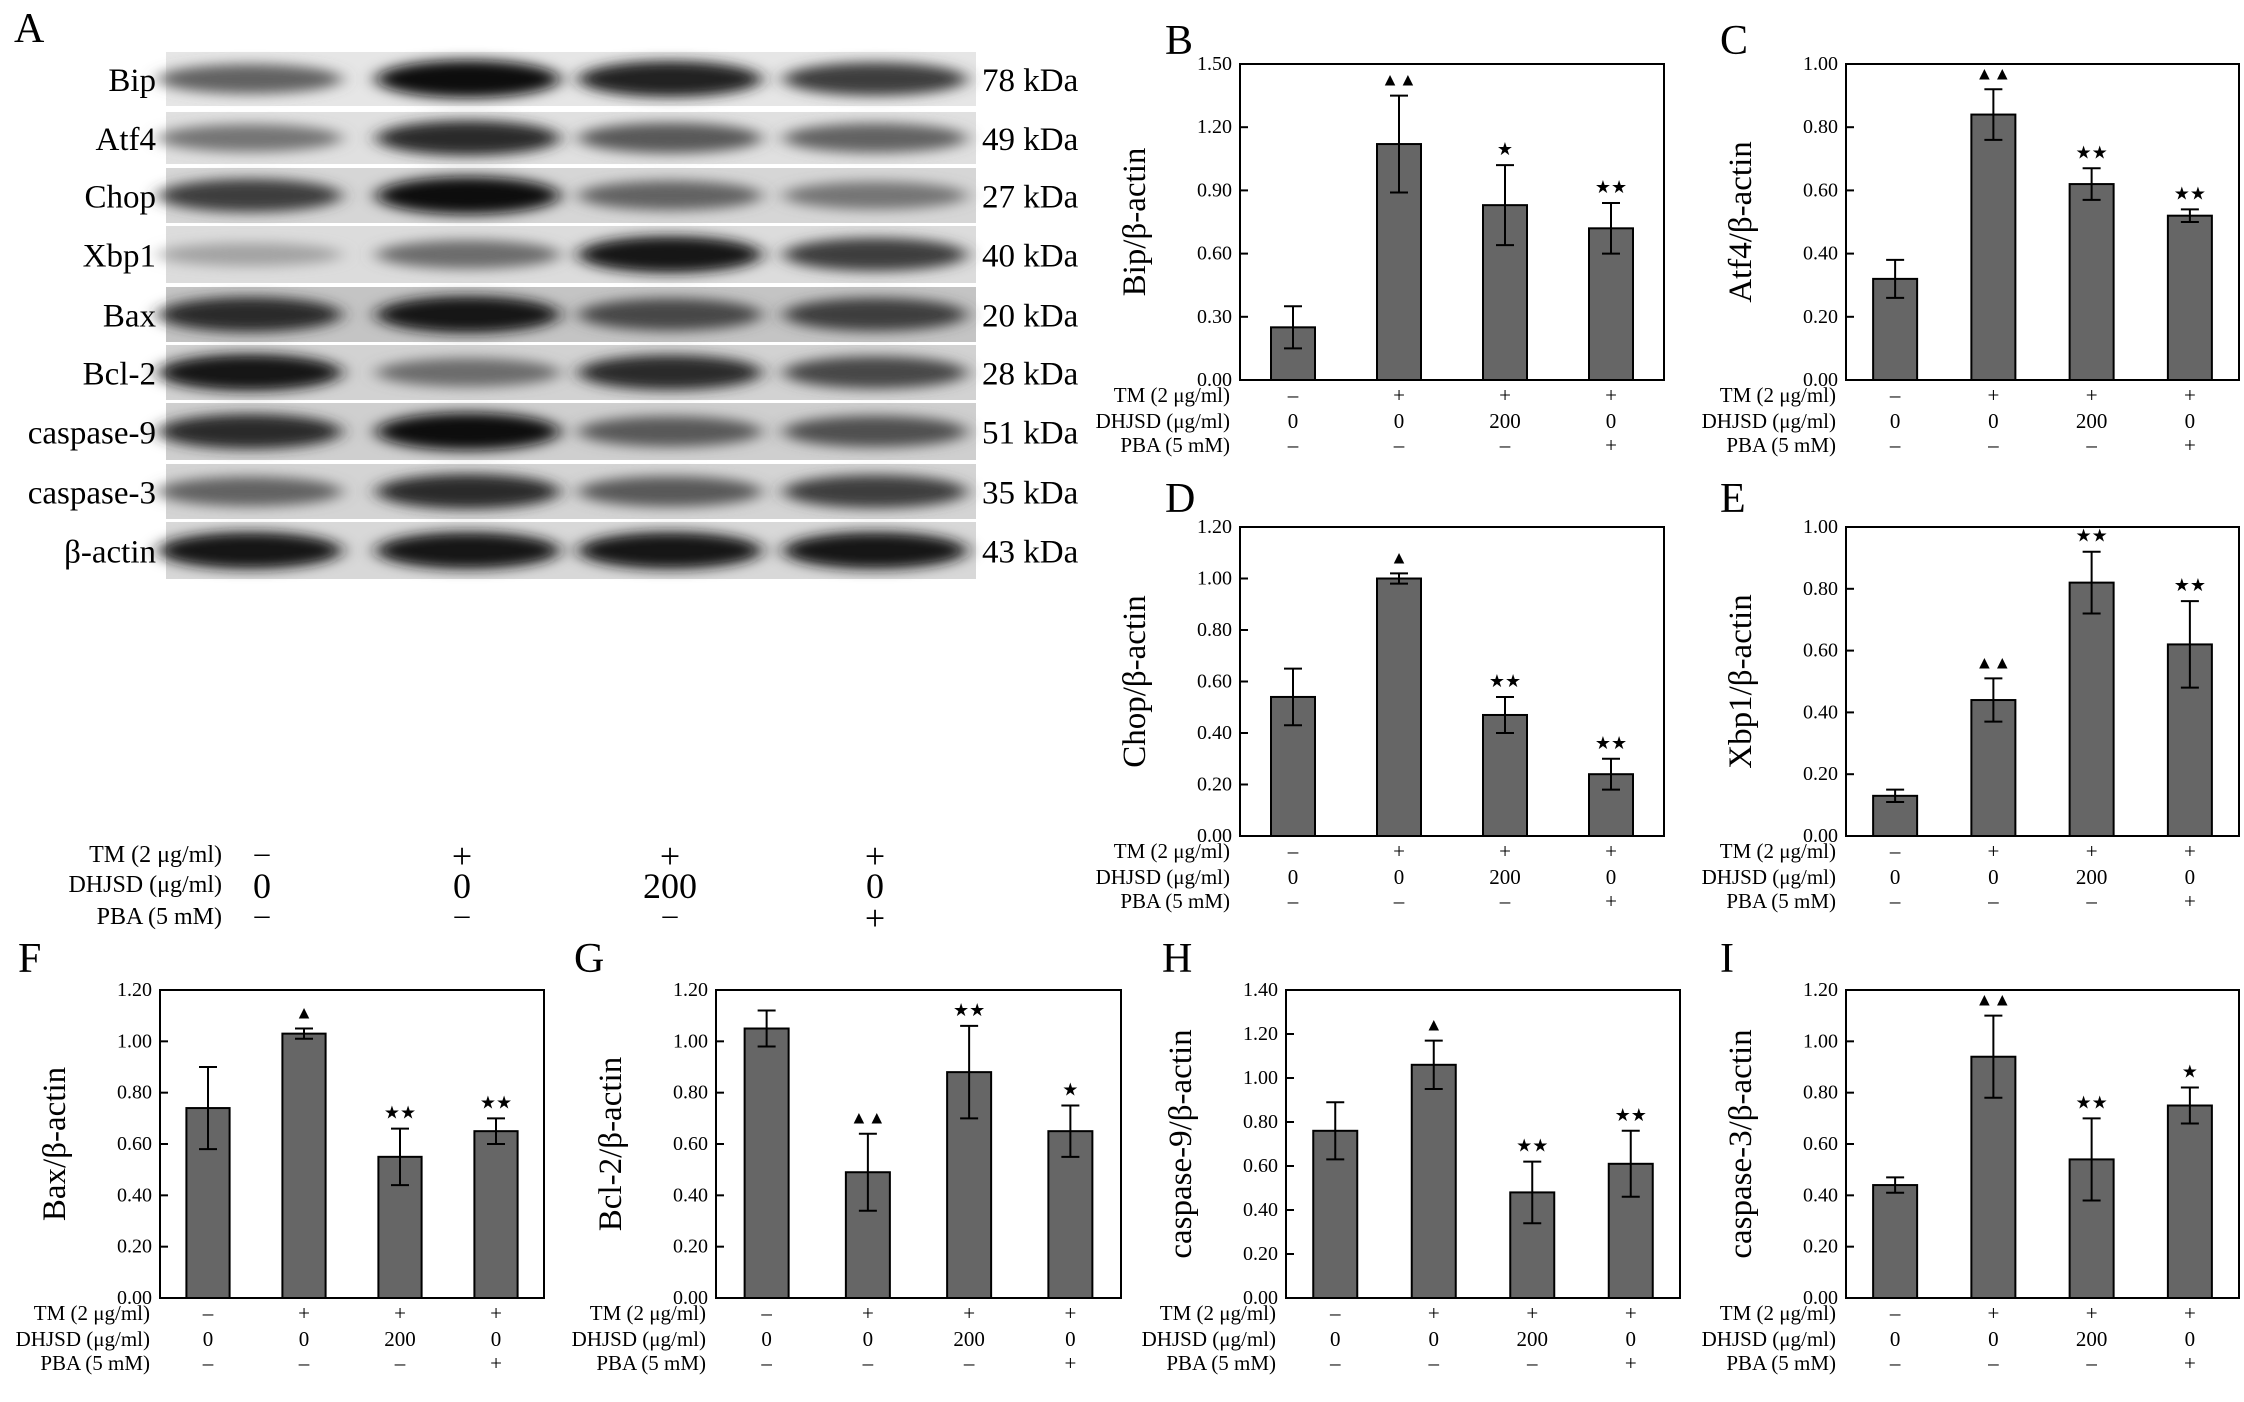 The image size is (2244, 1402). I want to click on blot-row-xbp1: Xbp1 40 kDa, so click(581, 254).